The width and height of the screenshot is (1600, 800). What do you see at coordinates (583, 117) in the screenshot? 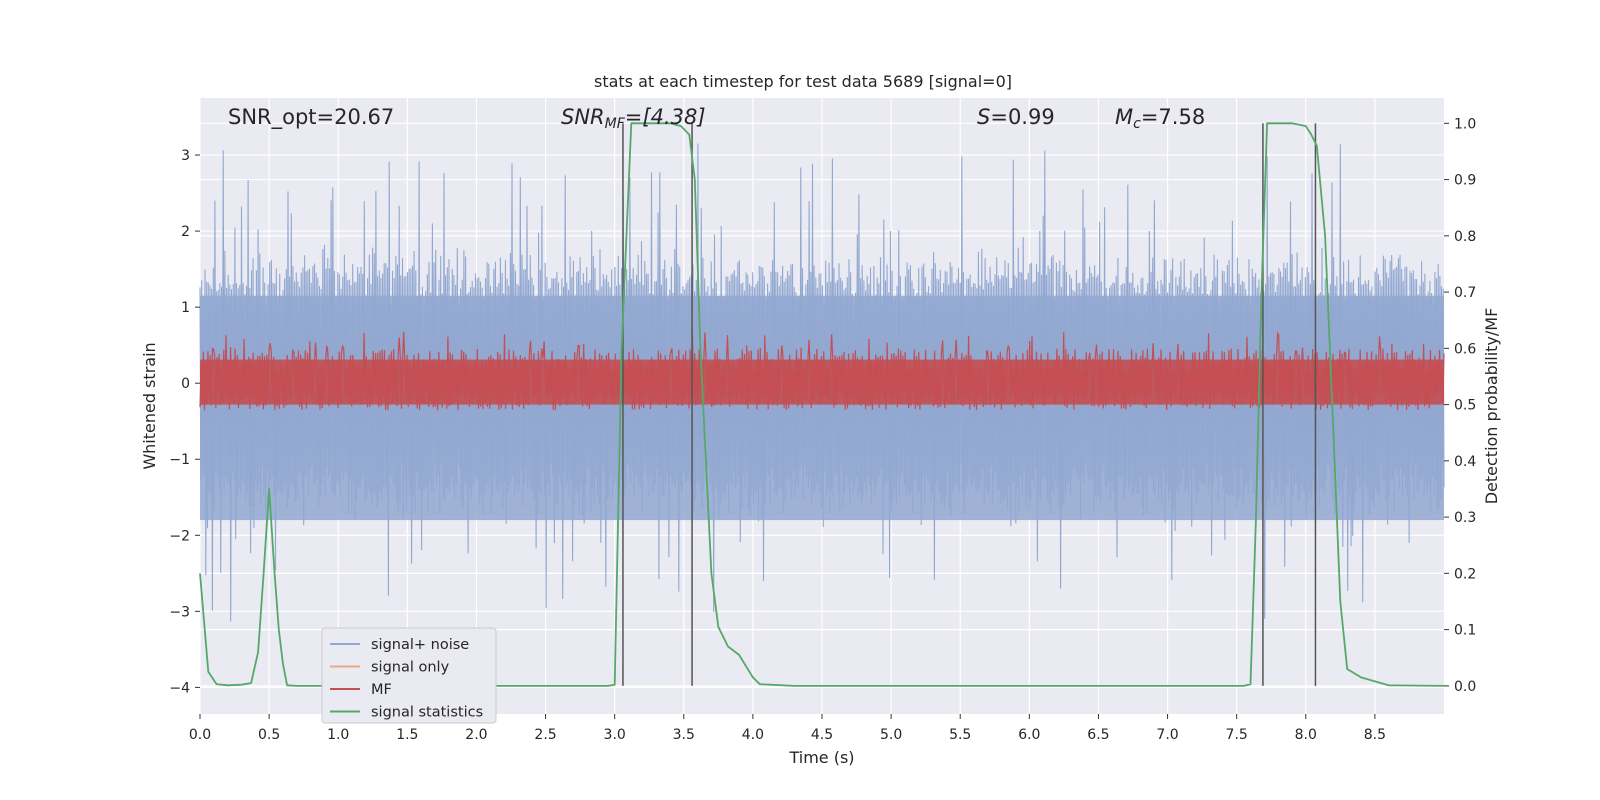
I see `annotation-snr-mf-main: SNR` at bounding box center [583, 117].